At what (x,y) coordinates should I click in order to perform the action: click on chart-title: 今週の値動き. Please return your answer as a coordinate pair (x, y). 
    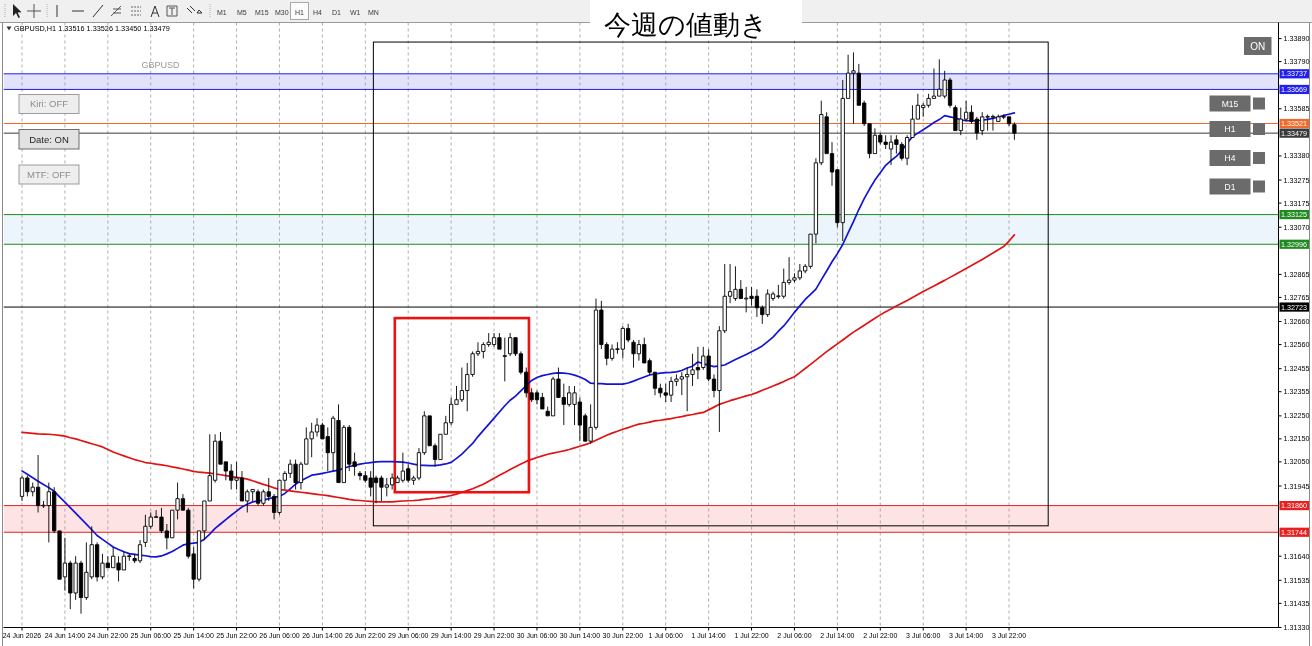
    Looking at the image, I should click on (686, 25).